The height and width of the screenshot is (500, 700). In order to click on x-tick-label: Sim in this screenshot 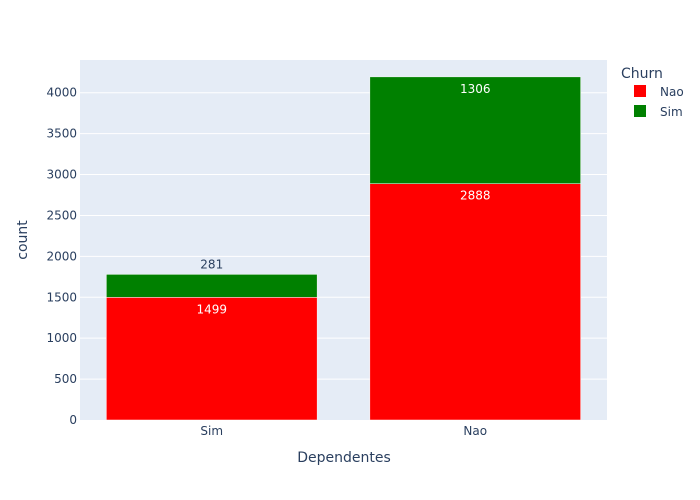, I will do `click(211, 431)`.